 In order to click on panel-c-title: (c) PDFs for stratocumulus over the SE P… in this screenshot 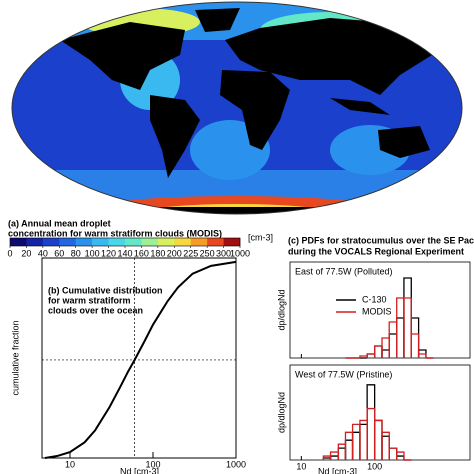, I will do `click(381, 240)`.